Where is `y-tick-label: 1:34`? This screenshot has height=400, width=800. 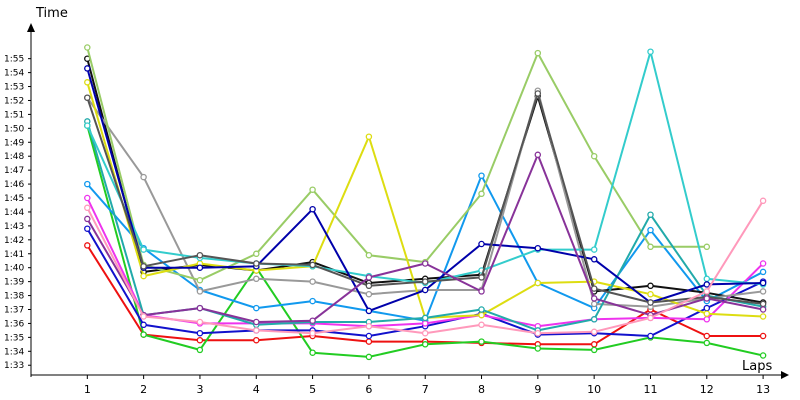
y-tick-label: 1:34 is located at coordinates (14, 352).